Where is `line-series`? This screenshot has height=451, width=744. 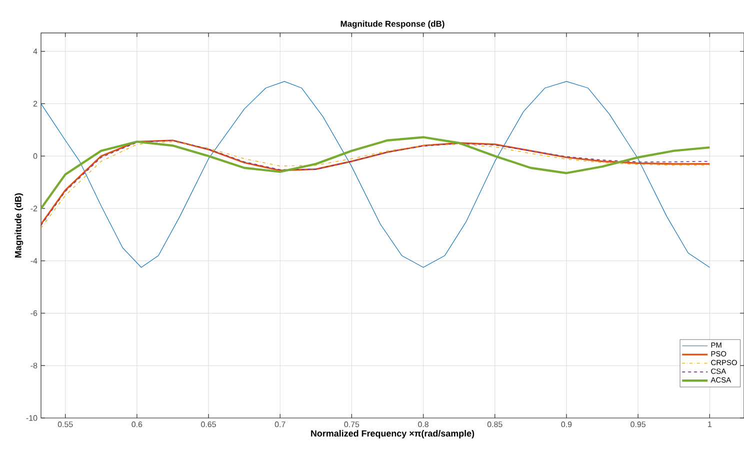 line-series is located at coordinates (376, 173).